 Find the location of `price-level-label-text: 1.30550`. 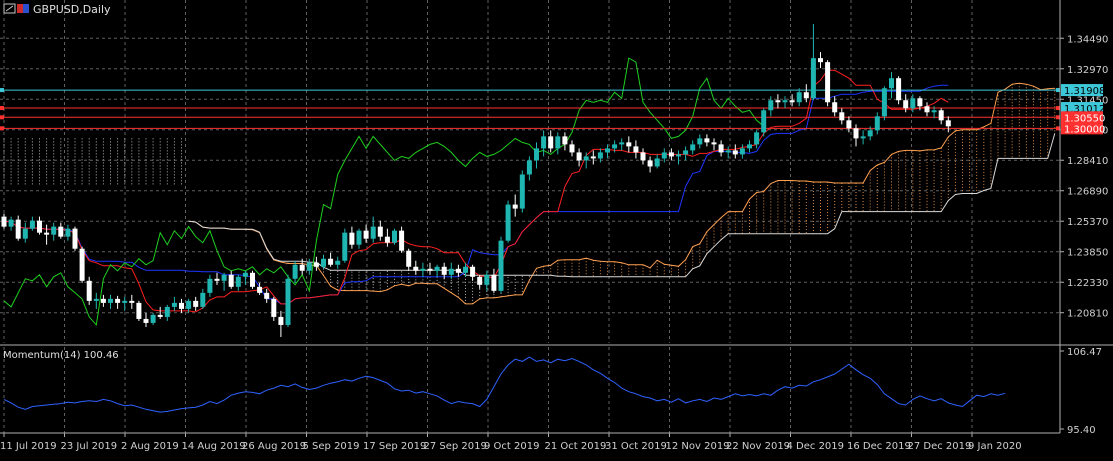

price-level-label-text: 1.30550 is located at coordinates (1084, 118).